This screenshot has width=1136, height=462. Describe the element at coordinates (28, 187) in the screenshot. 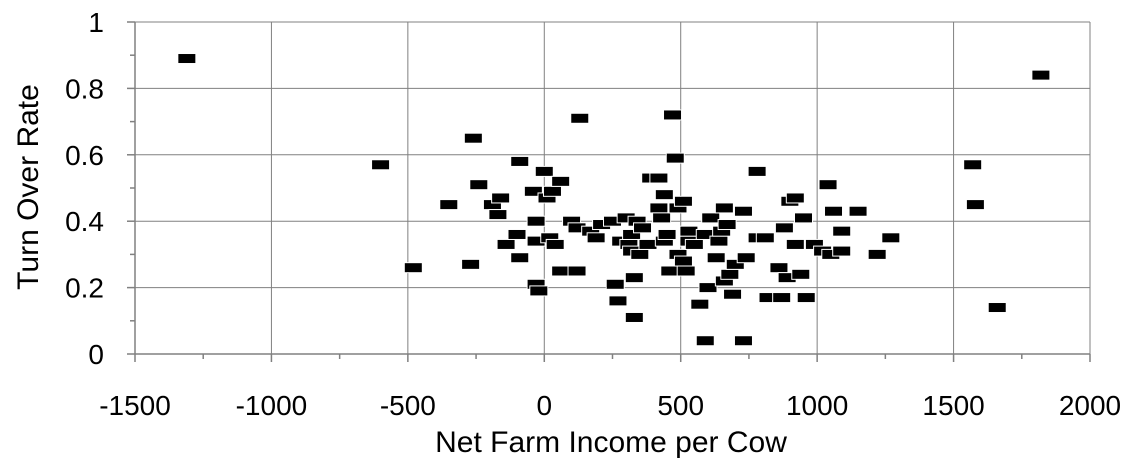

I see `y-axis-title: Turn Over Rate` at that location.